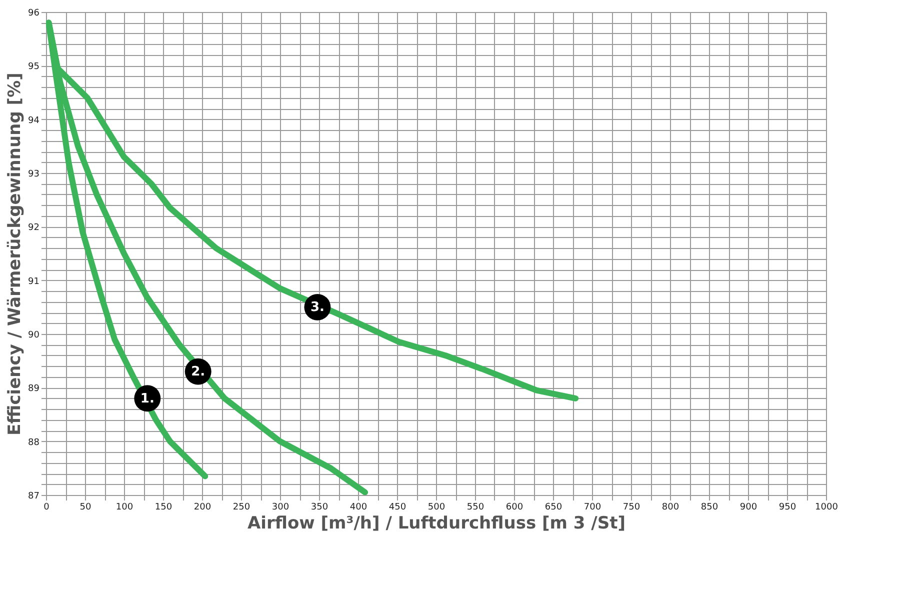 Image resolution: width=923 pixels, height=597 pixels. Describe the element at coordinates (359, 507) in the screenshot. I see `x-tick-label: 400` at that location.